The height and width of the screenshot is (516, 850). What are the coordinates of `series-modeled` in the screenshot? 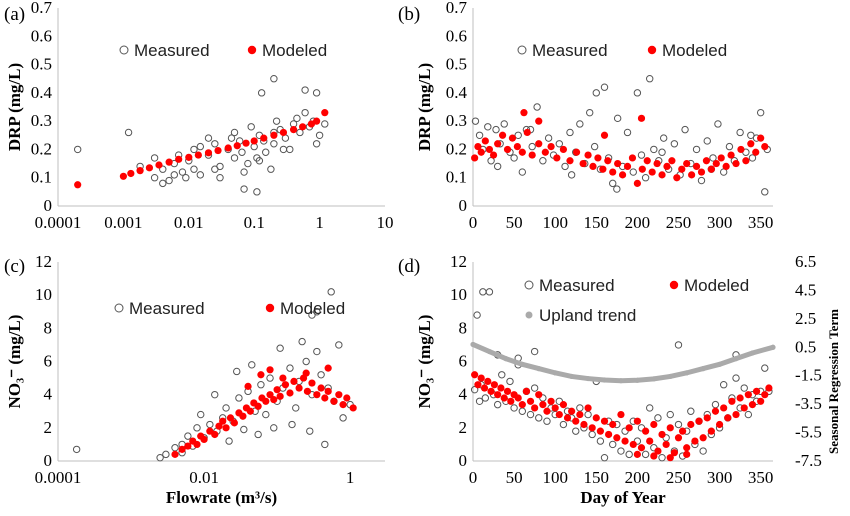 It's located at (201, 149).